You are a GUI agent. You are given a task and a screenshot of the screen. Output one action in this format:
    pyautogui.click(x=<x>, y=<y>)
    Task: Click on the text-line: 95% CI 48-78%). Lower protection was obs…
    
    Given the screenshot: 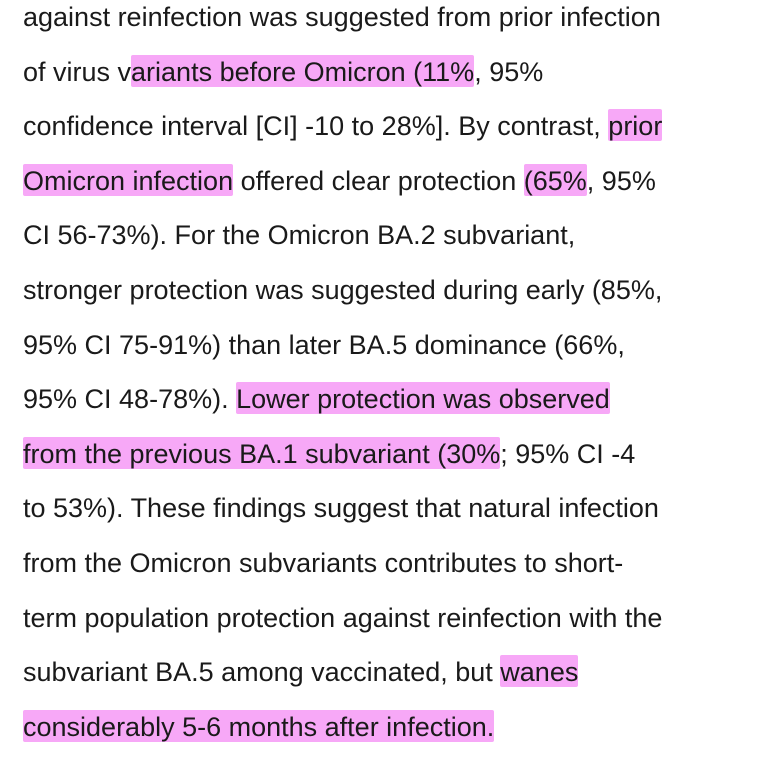 What is the action you would take?
    pyautogui.click(x=393, y=399)
    